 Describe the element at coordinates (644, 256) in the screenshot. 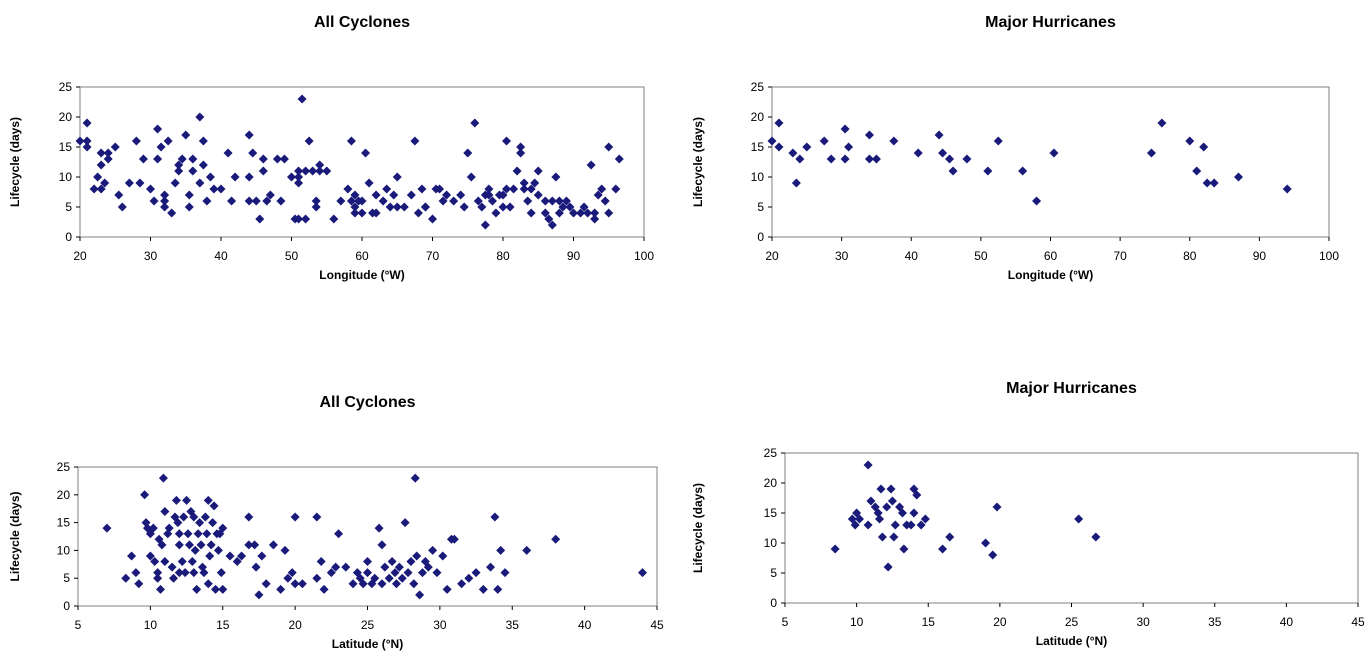

I see `x-tick-label: 100` at that location.